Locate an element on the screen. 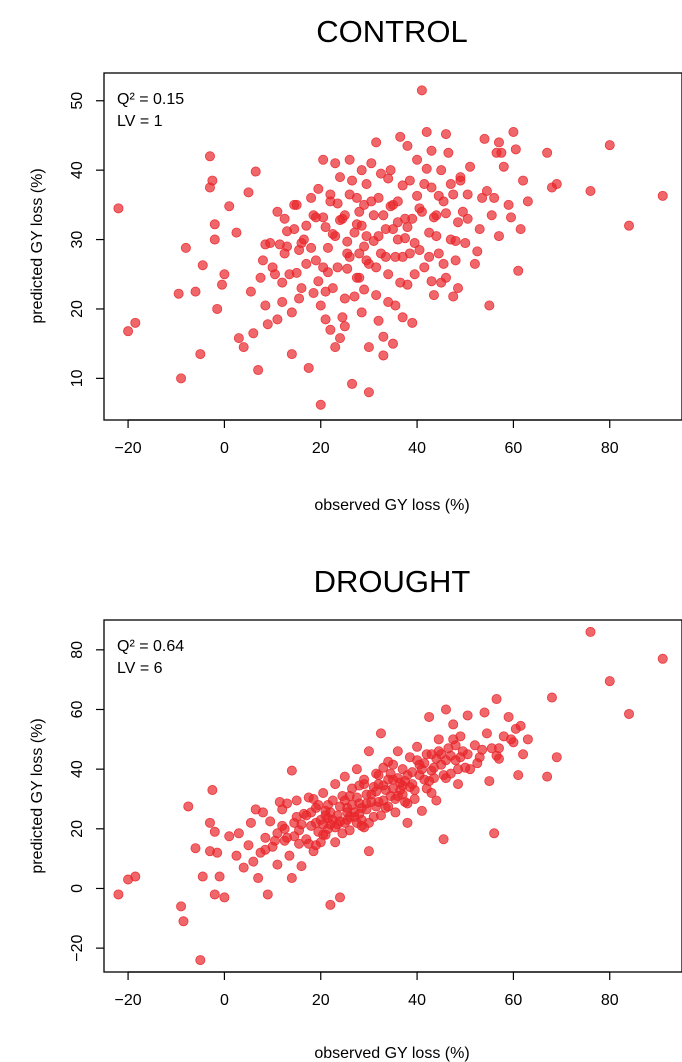  y-axis: −20 0 20 40 60 80 is located at coordinates (86, 801).